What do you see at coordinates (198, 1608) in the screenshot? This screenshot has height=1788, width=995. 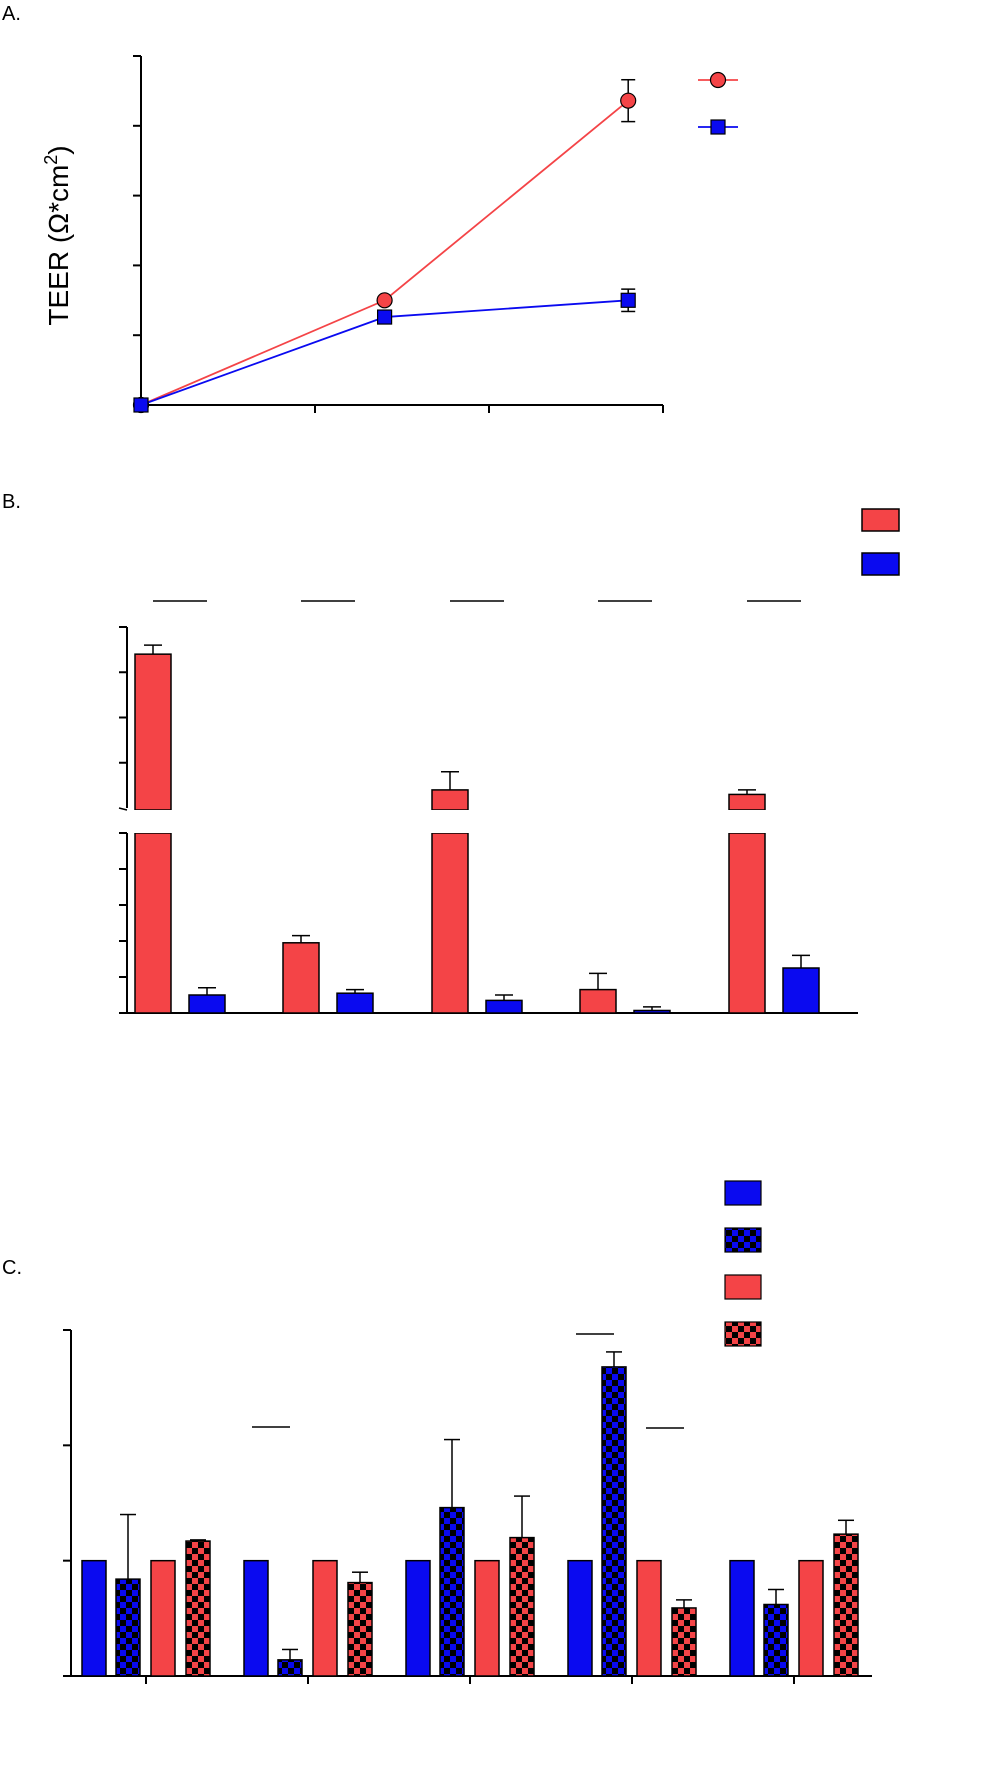 I see `bar-pAEC2-CHIR-SFTPB` at bounding box center [198, 1608].